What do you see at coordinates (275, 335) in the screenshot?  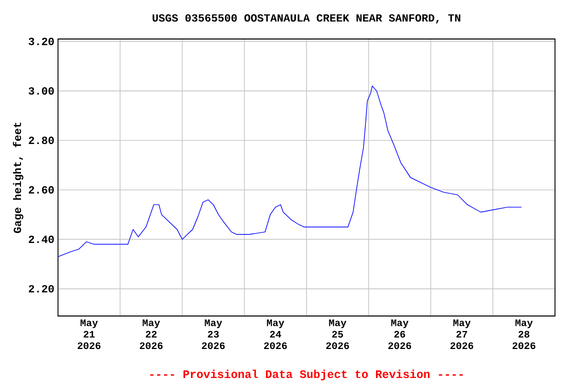 I see `x-tick-label: May 24 2026` at bounding box center [275, 335].